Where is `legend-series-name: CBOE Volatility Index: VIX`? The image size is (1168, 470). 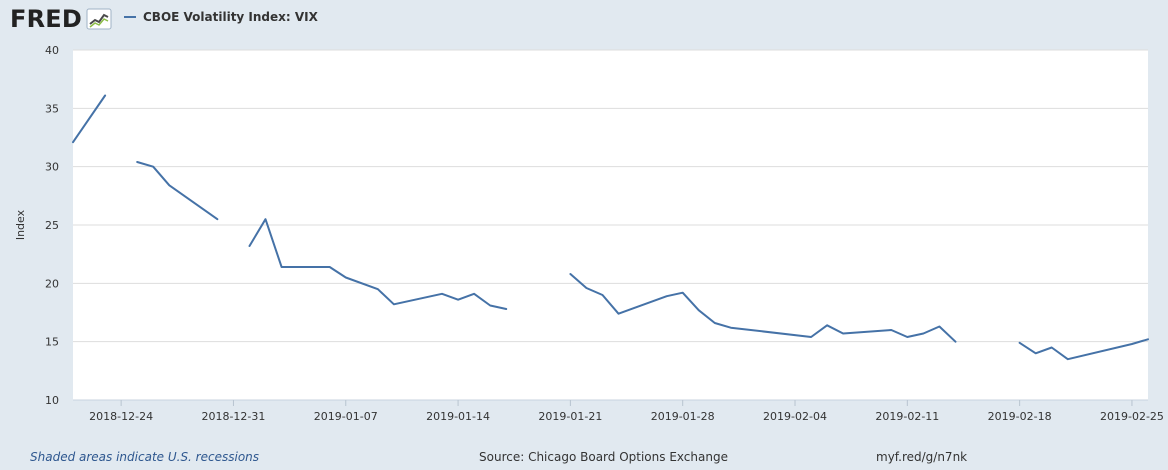
legend-series-name: CBOE Volatility Index: VIX is located at coordinates (230, 17).